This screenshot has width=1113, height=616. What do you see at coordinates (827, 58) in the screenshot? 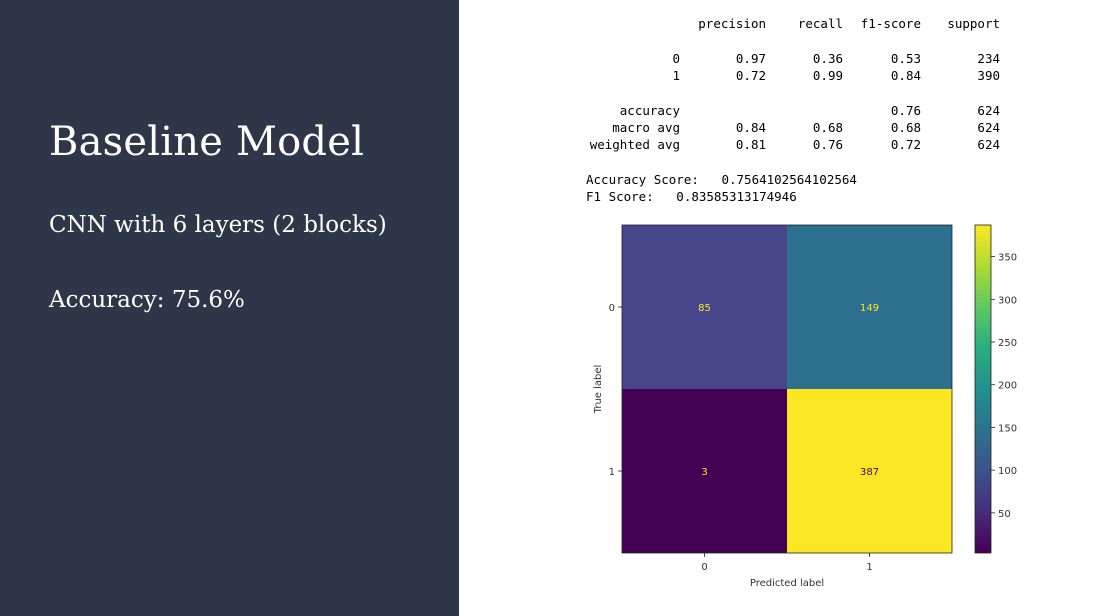
I see `report-cell: 0.36` at bounding box center [827, 58].